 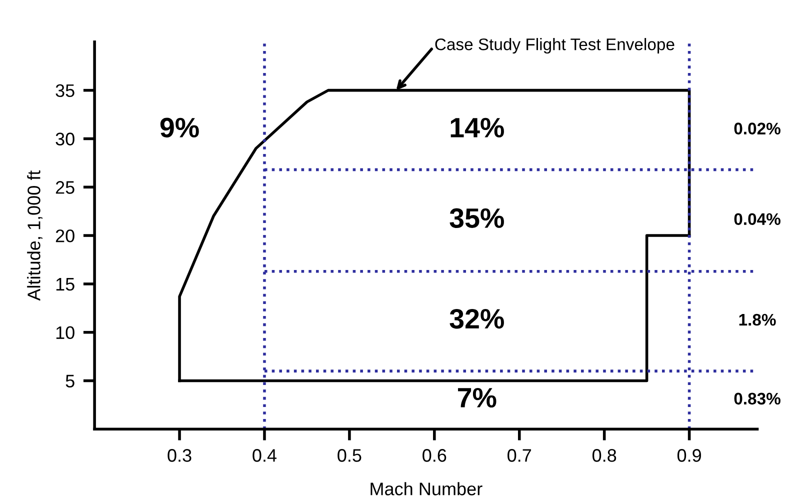 I want to click on annotation: 7%, so click(x=477, y=398).